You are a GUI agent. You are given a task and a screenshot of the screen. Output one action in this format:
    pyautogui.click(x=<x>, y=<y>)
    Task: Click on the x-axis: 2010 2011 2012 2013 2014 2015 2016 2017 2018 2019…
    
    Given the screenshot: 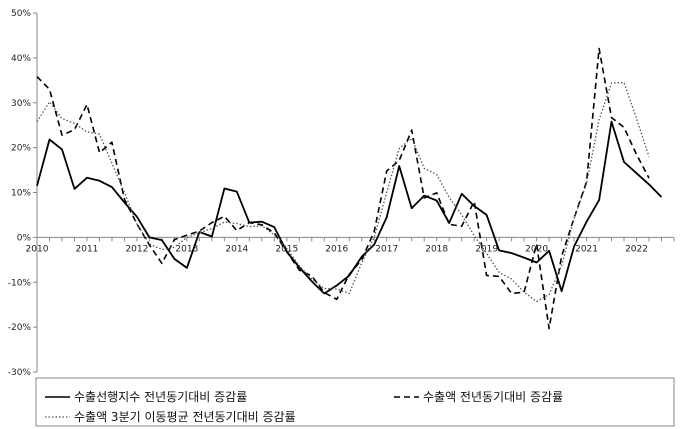 What is the action you would take?
    pyautogui.click(x=350, y=245)
    